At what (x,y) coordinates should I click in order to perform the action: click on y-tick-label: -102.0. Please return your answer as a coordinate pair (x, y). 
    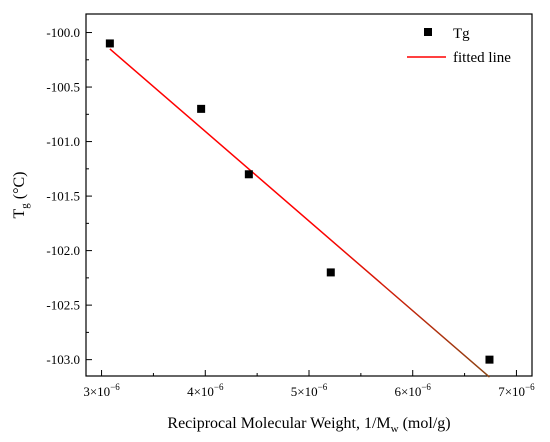
    Looking at the image, I should click on (63, 250).